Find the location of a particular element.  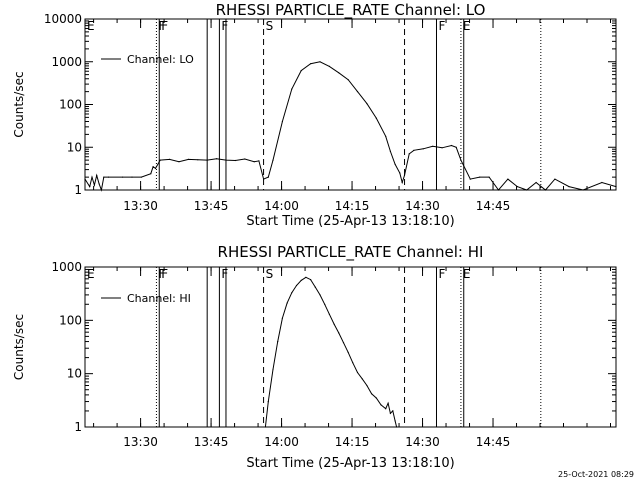

legend-label: Channel: HI is located at coordinates (159, 298).